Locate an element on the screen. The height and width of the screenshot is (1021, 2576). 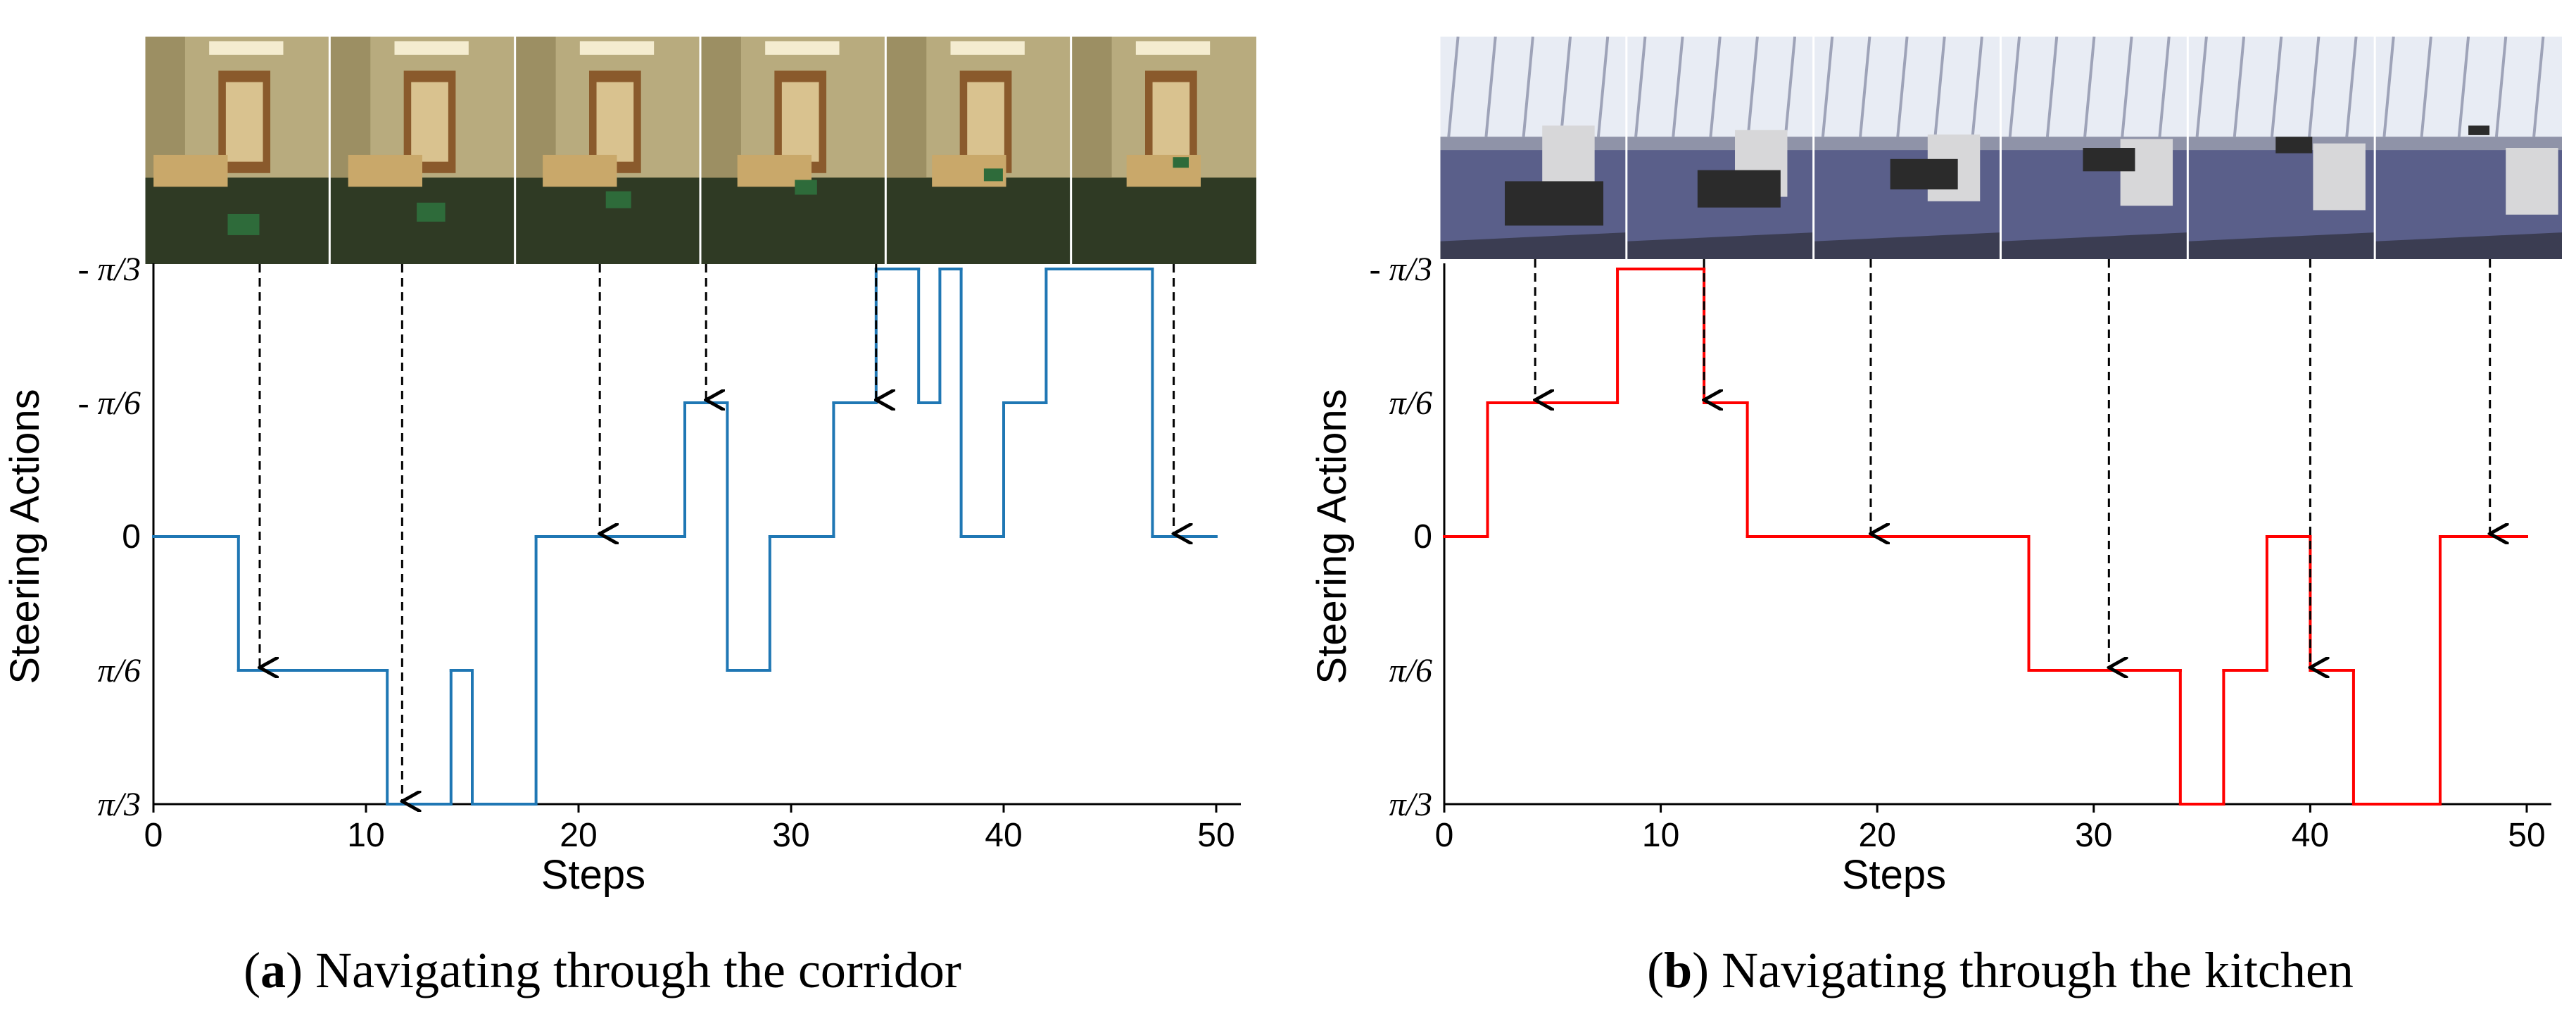
caption-text: Navigating through the kitchen is located at coordinates (2038, 970).